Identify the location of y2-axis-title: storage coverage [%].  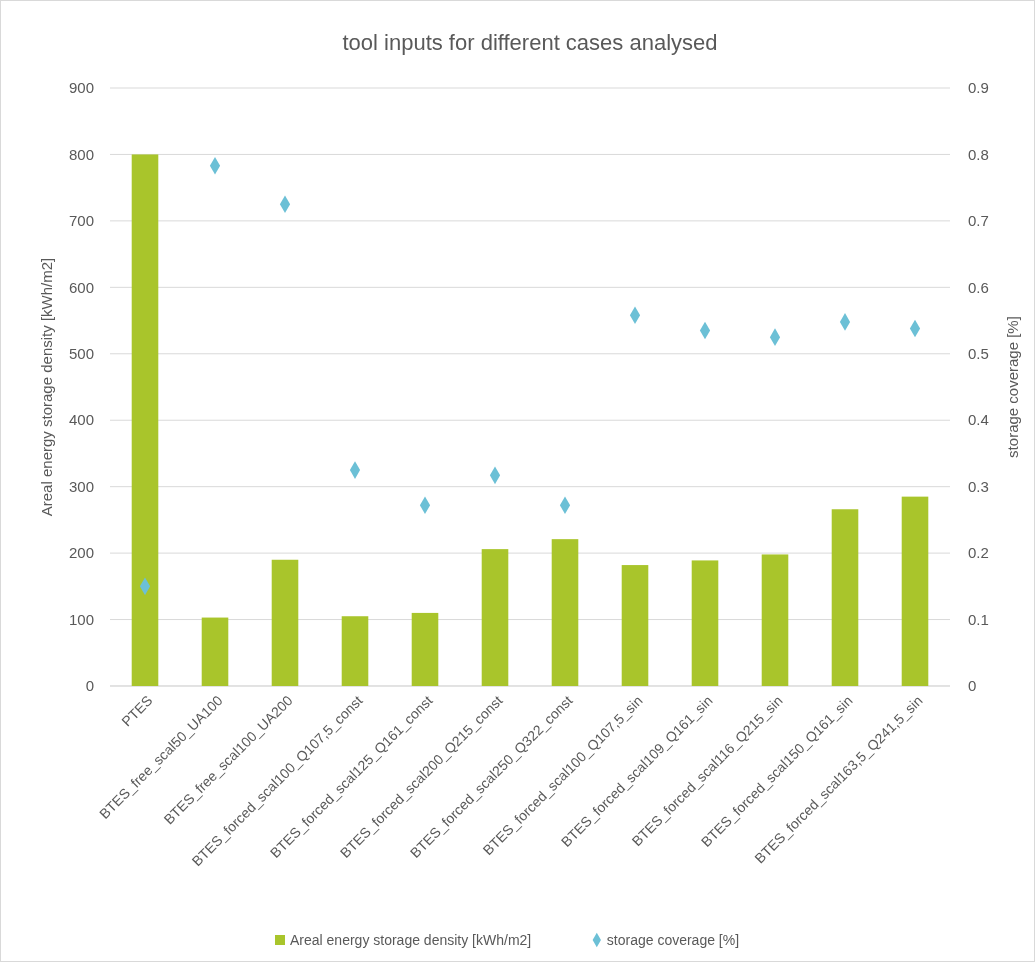
(1012, 387).